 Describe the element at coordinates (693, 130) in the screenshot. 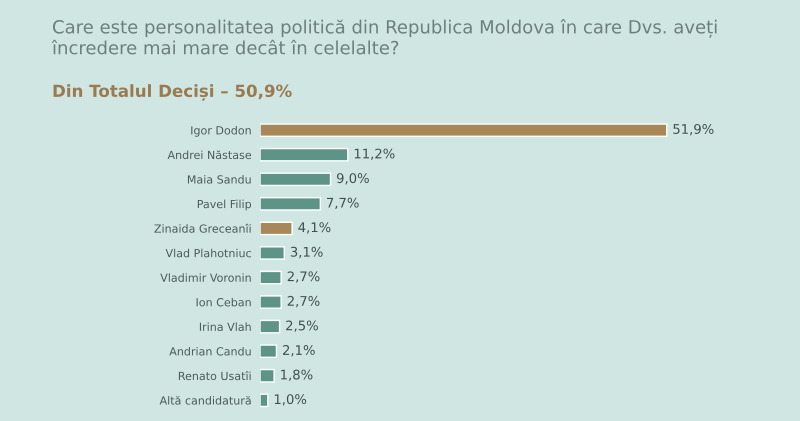

I see `data-label: 51,9%` at that location.